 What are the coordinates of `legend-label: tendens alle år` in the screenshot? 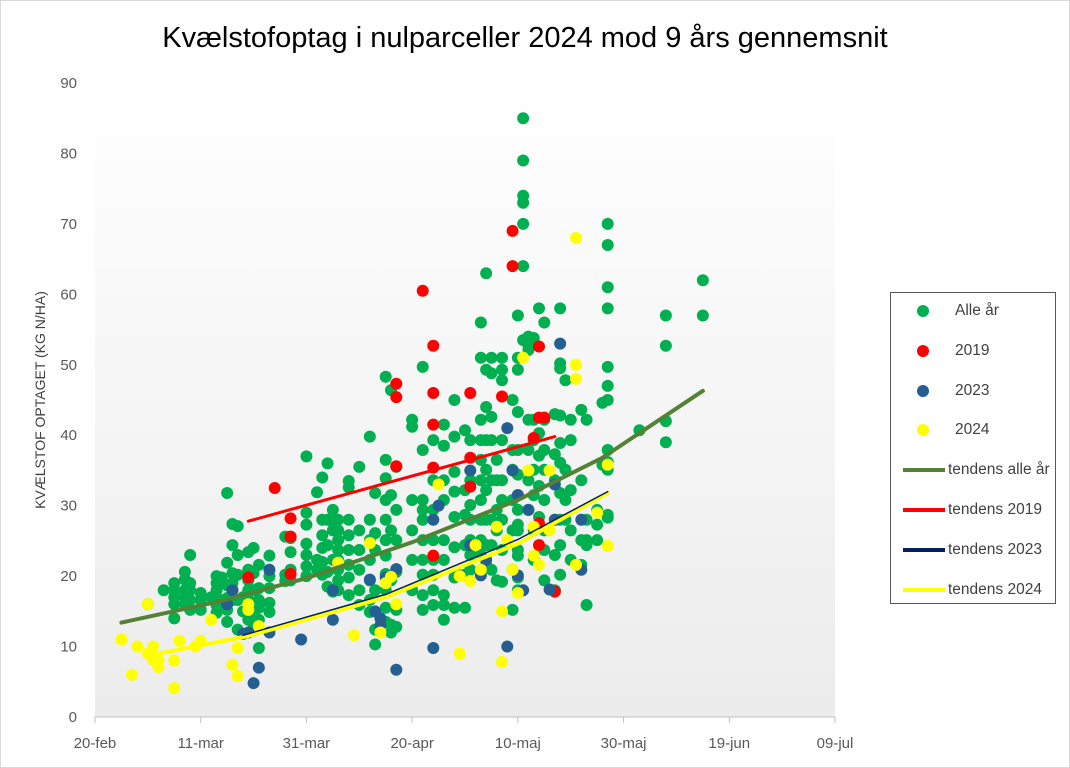 It's located at (999, 470).